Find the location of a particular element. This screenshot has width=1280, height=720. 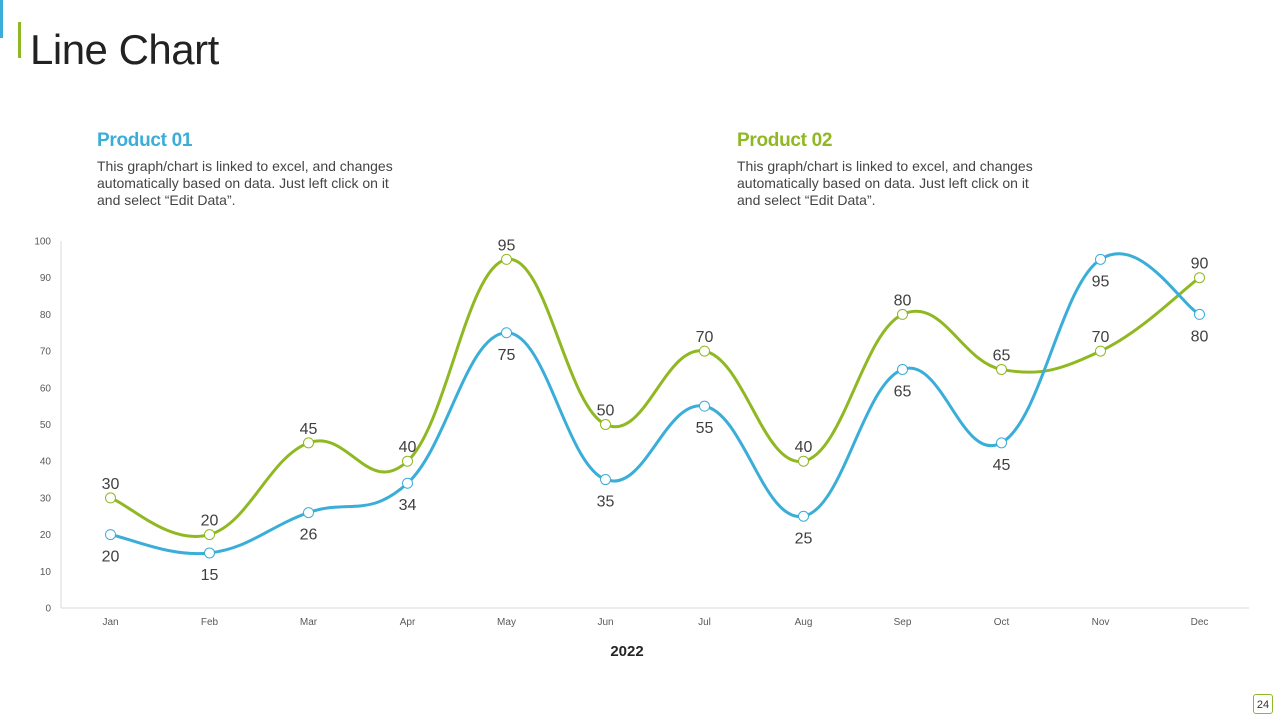

x-tick-label: Sep is located at coordinates (903, 622).